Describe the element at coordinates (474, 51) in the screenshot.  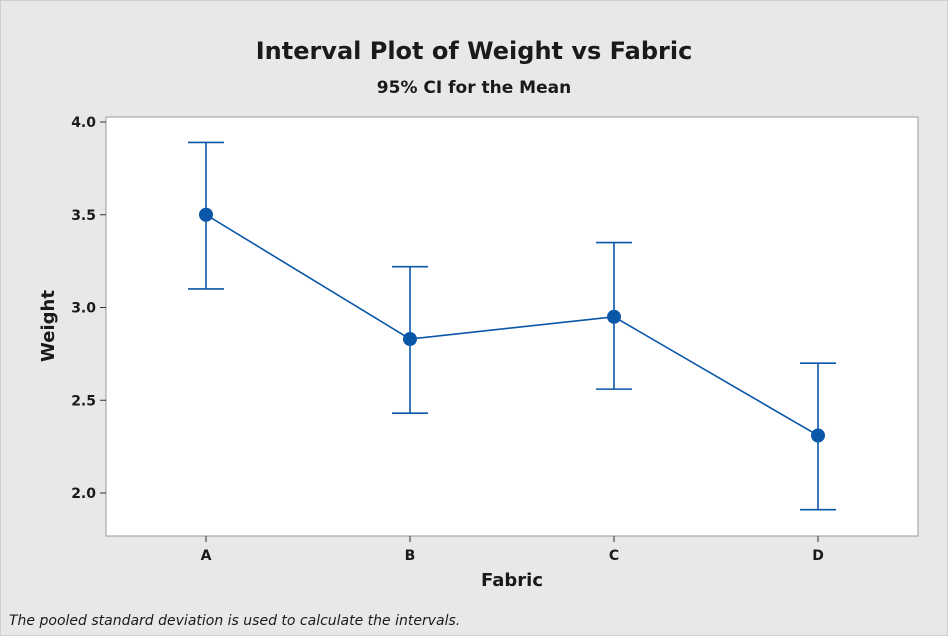
I see `chart-title: Interval Plot of Weight vs Fabric` at that location.